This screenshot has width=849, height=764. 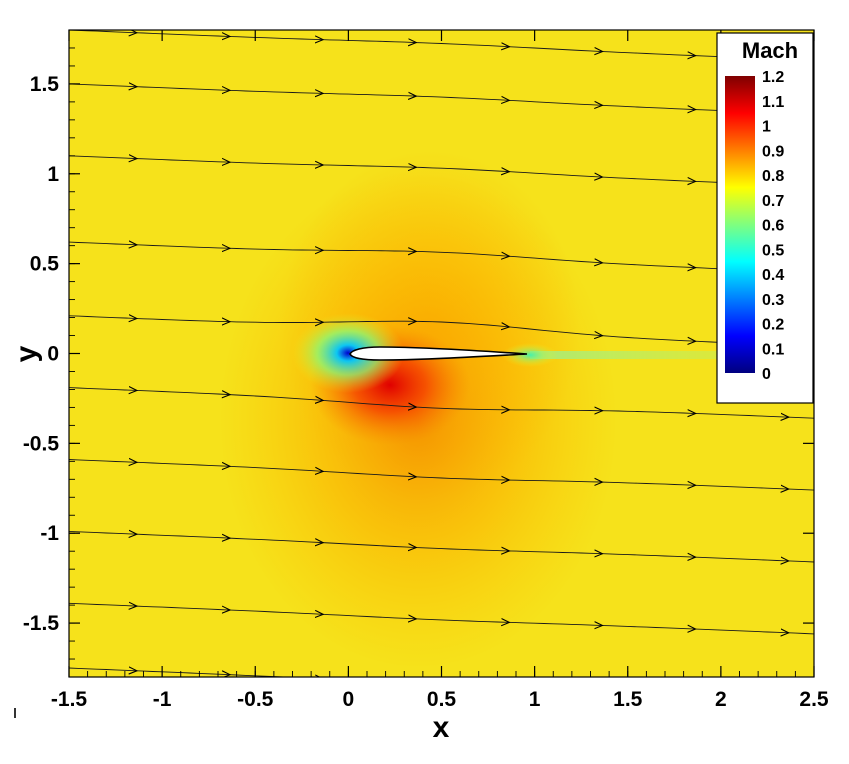 I want to click on y-tick-label: 0.5, so click(x=45, y=264).